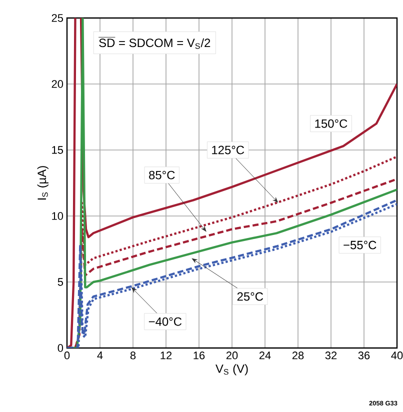 The height and width of the screenshot is (412, 403). What do you see at coordinates (232, 356) in the screenshot?
I see `x-tick-label: 20` at bounding box center [232, 356].